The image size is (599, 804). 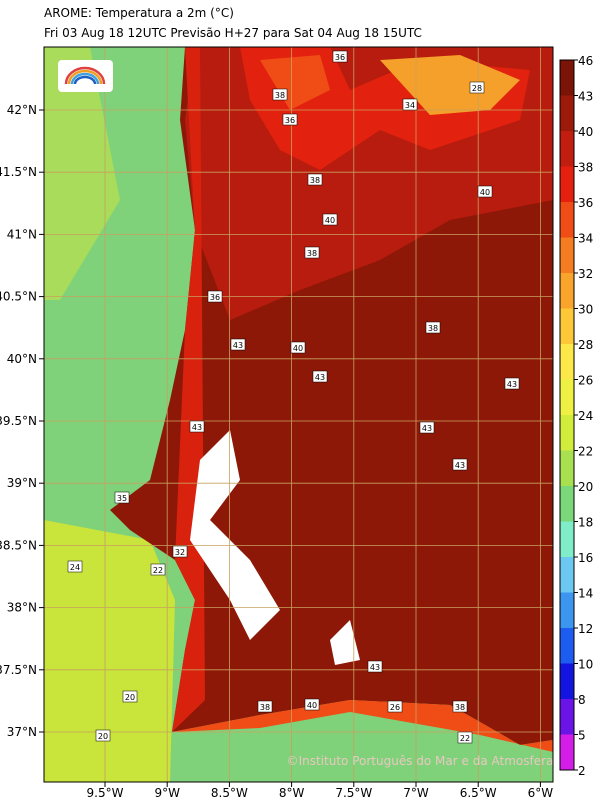 I want to click on colorbar-label: 10, so click(x=585, y=665).